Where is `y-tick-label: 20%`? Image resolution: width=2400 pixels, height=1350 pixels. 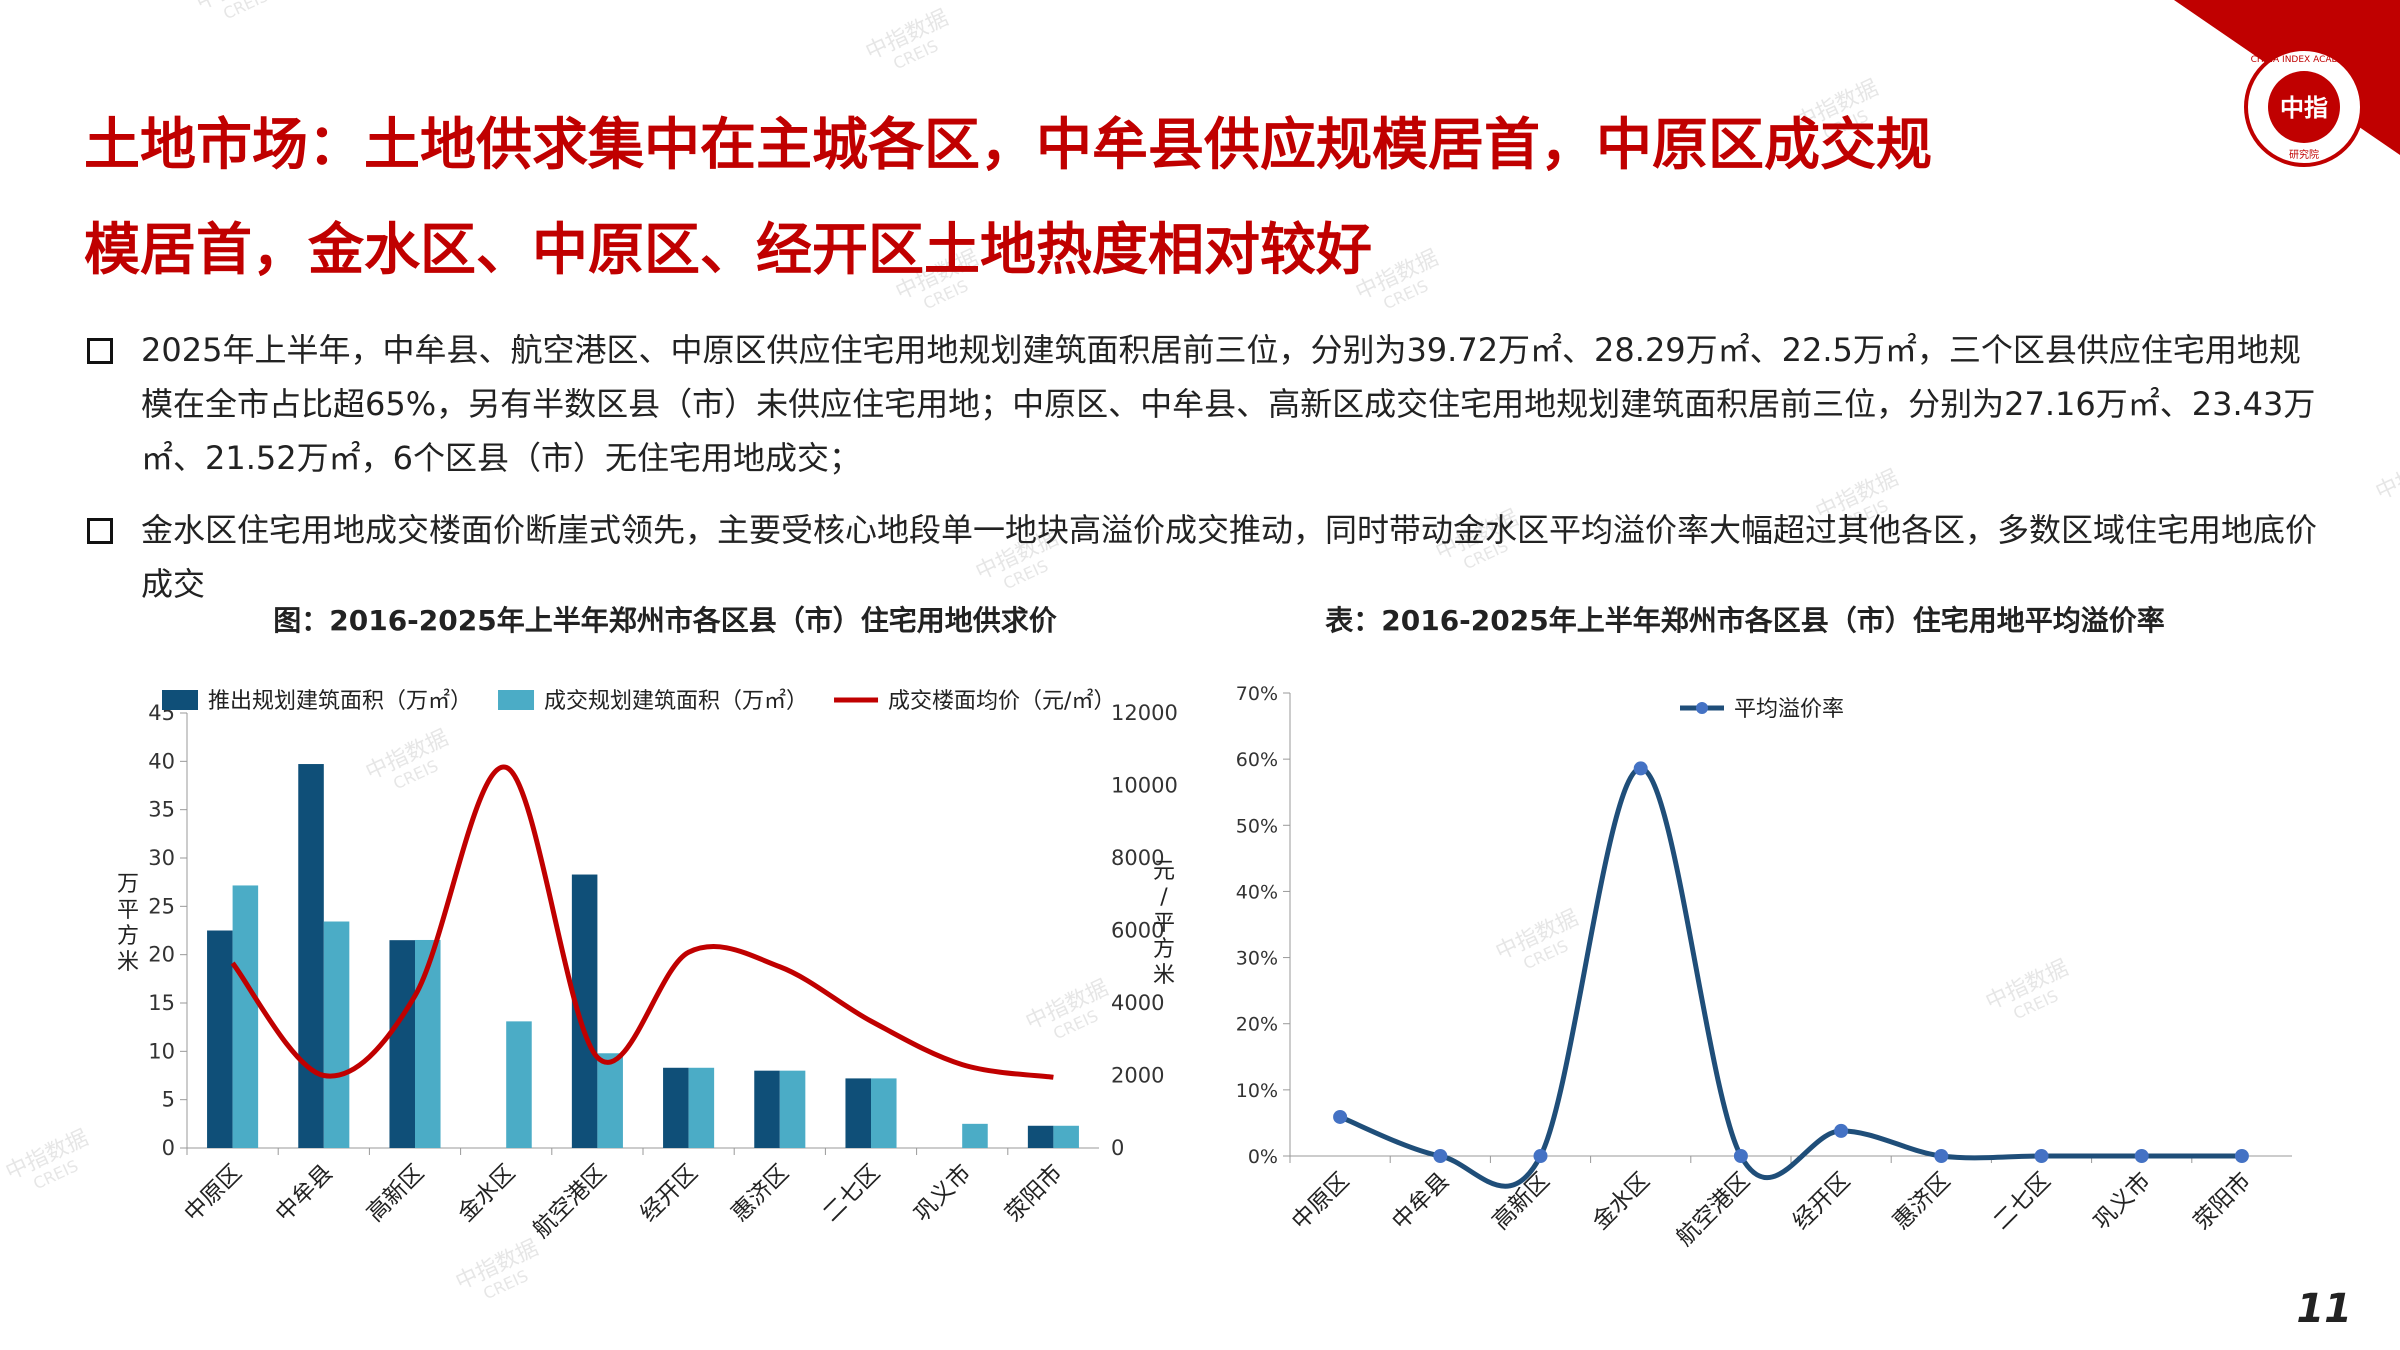 y-tick-label: 20% is located at coordinates (1257, 1025).